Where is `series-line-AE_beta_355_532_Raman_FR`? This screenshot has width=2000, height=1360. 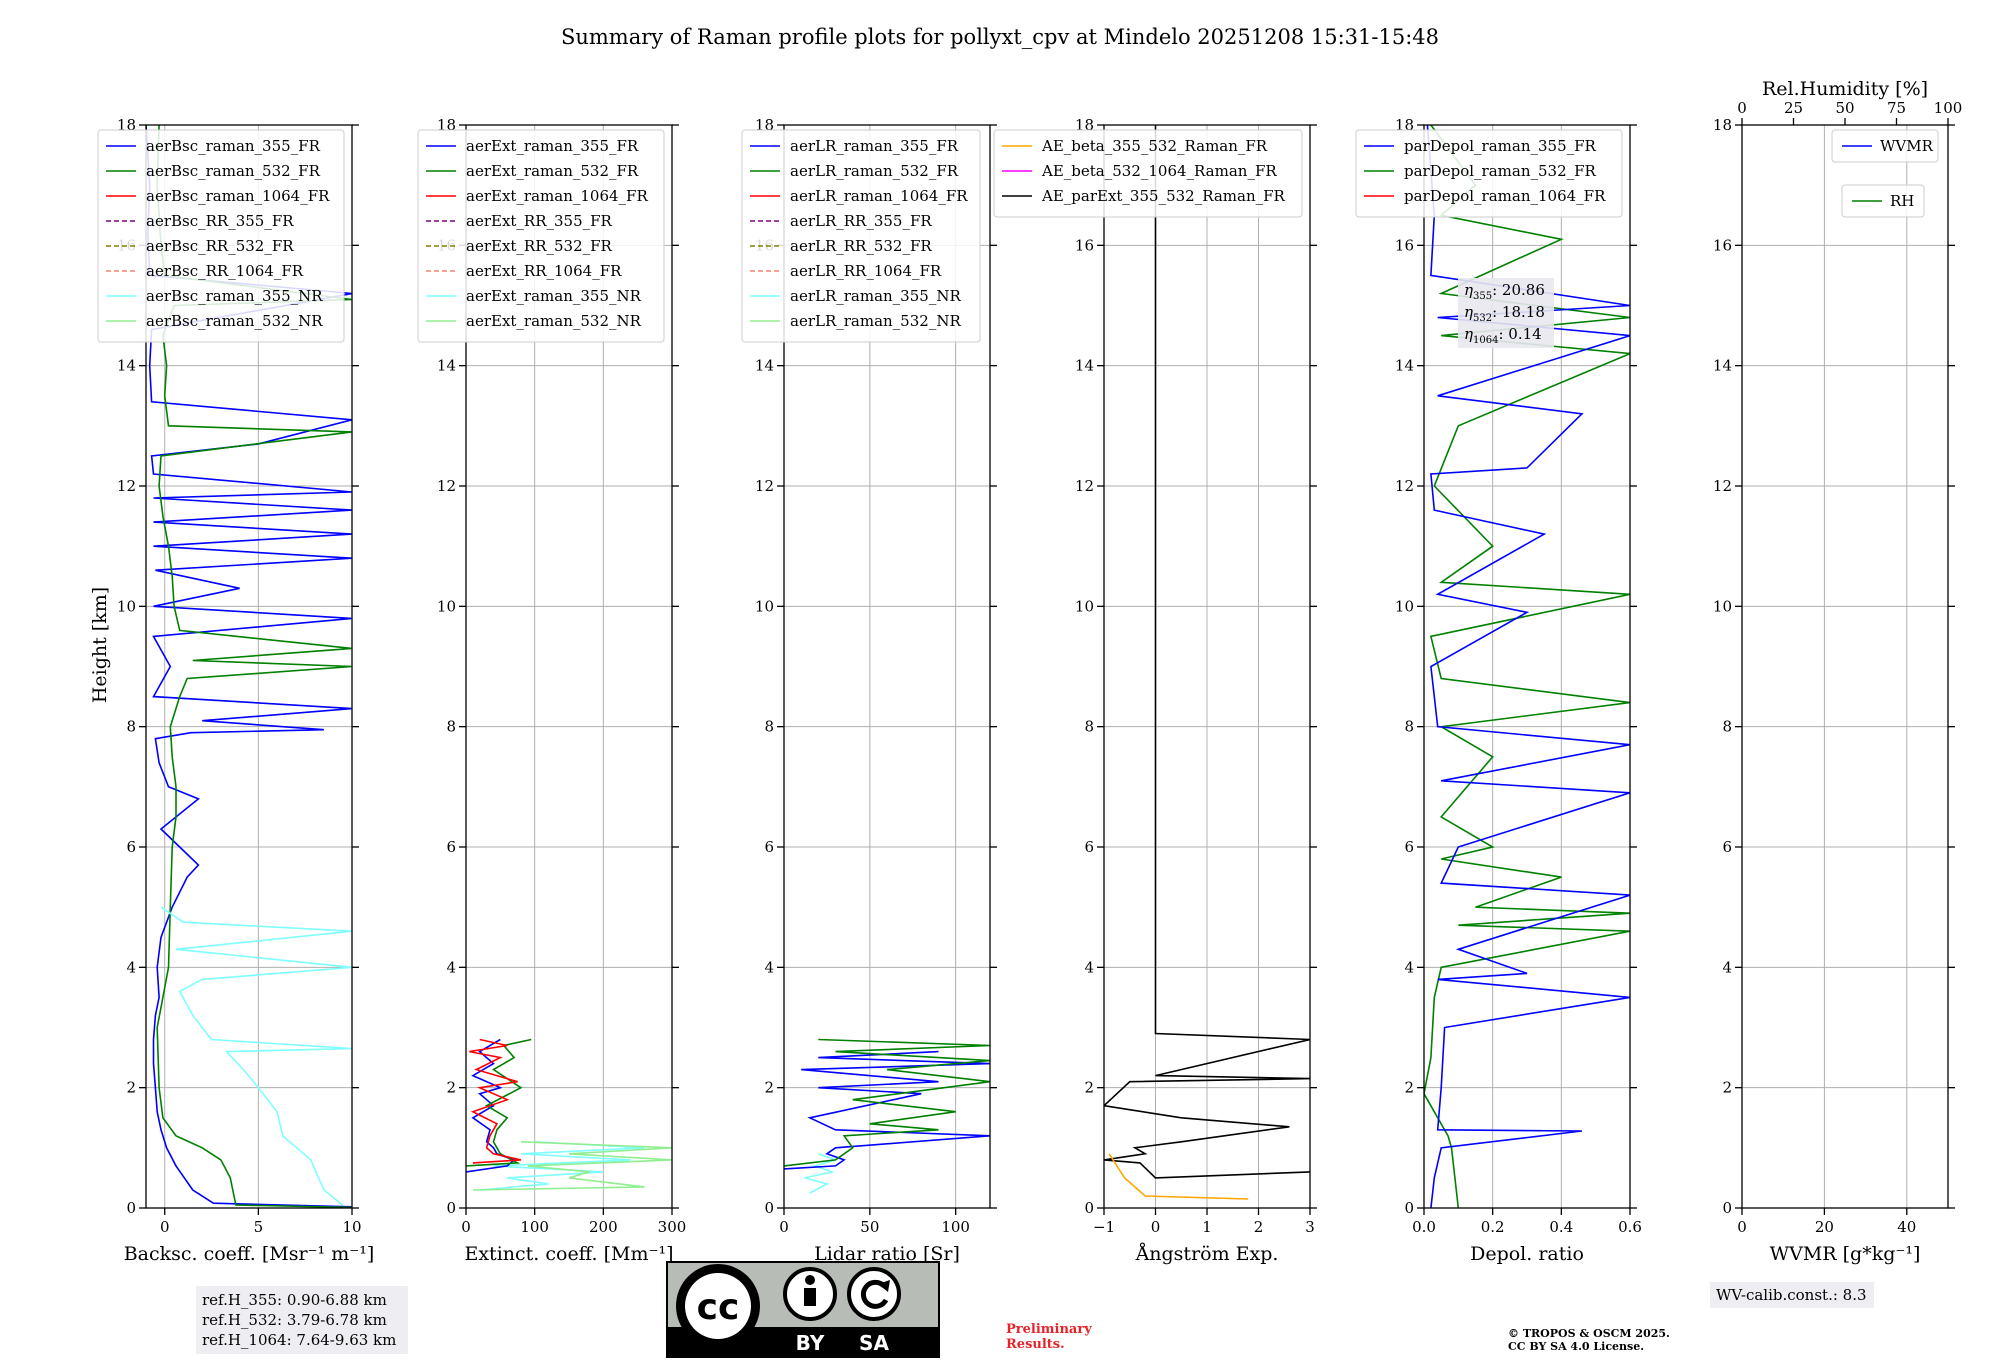
series-line-AE_beta_355_532_Raman_FR is located at coordinates (1178, 1176).